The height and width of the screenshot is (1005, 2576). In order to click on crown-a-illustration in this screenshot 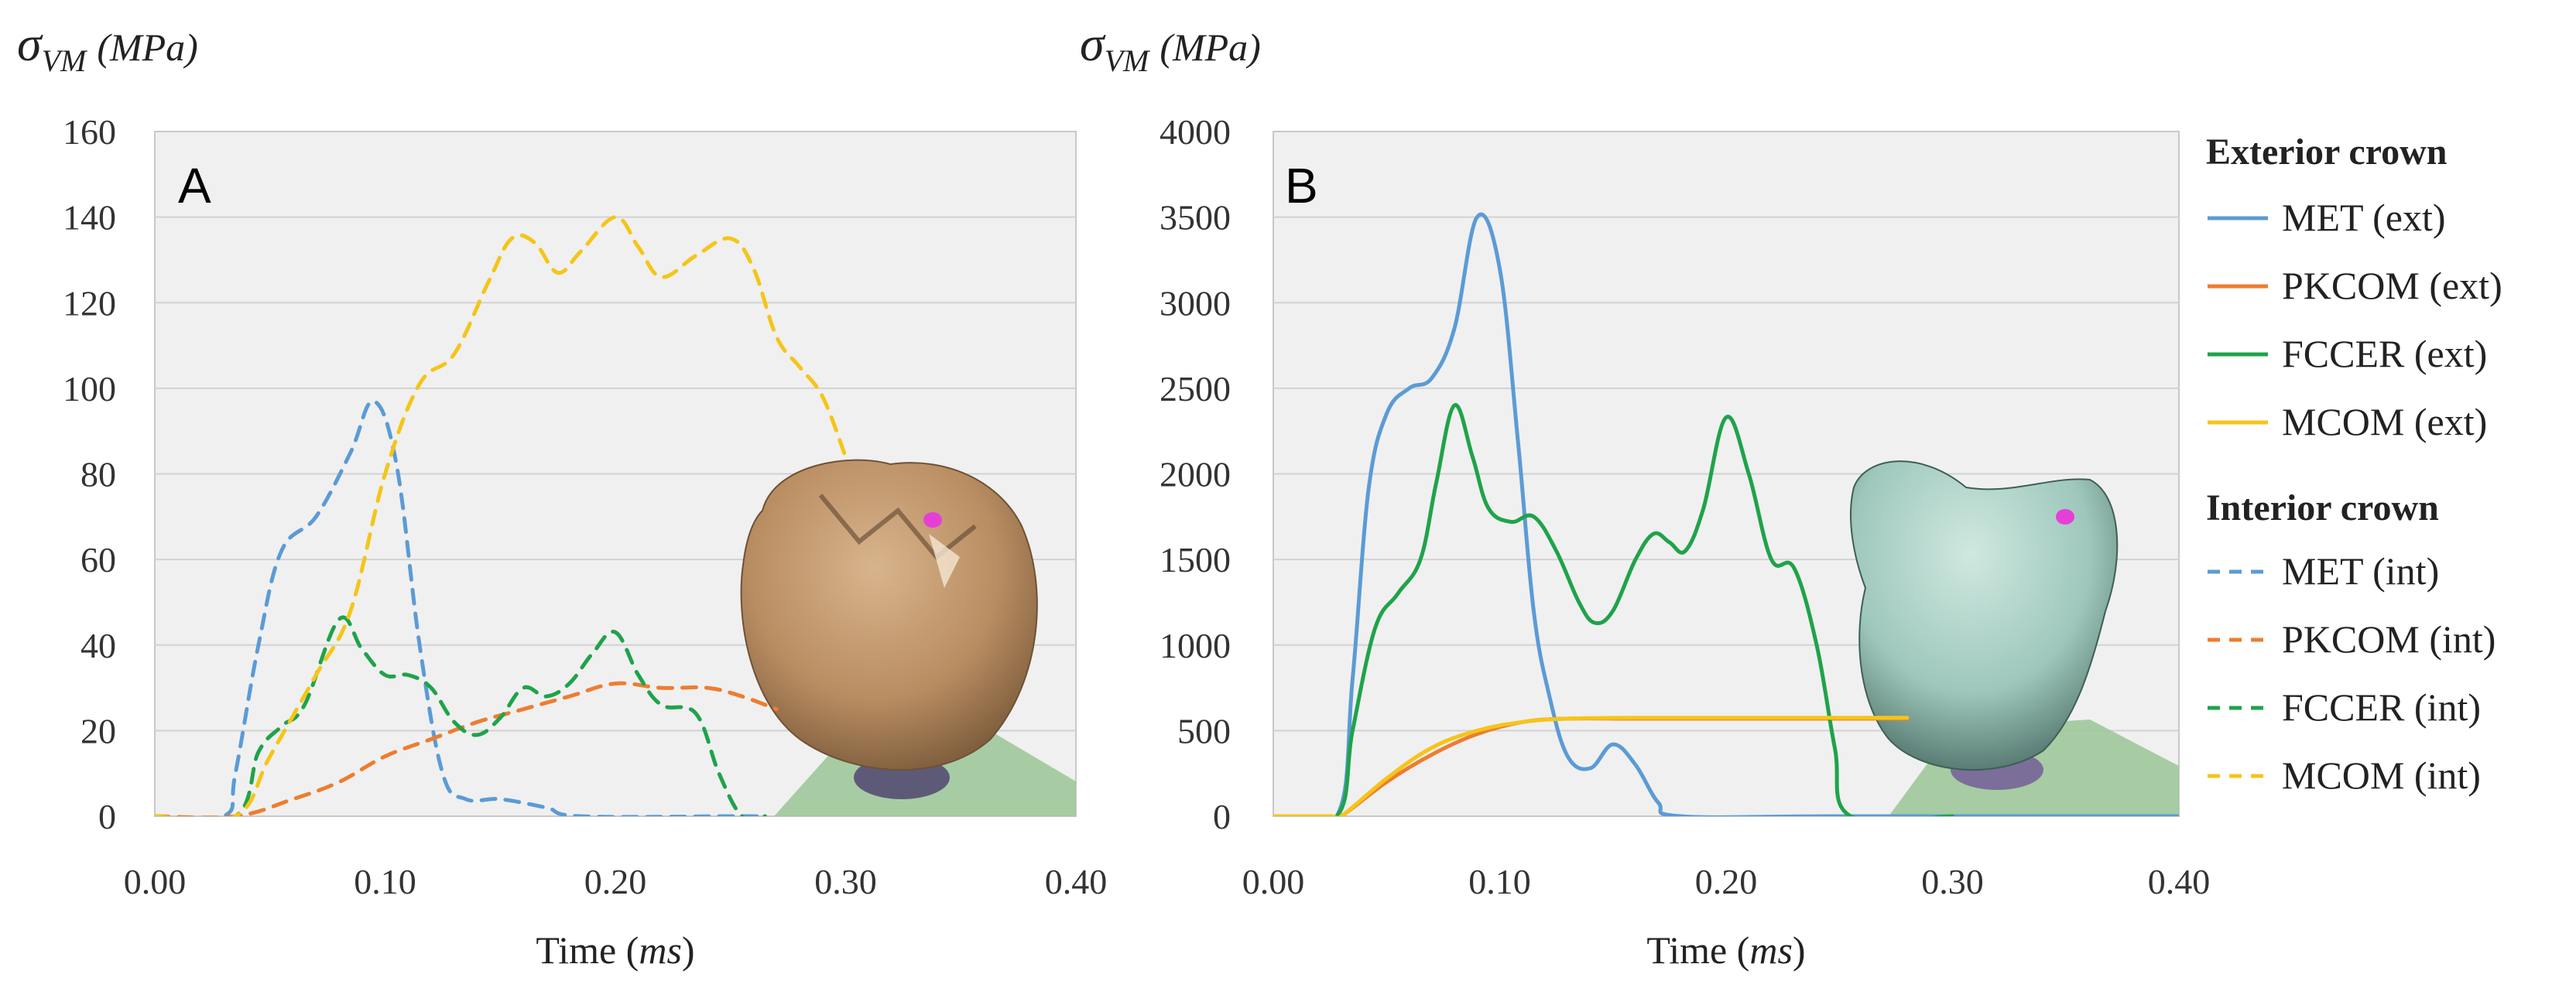, I will do `click(908, 637)`.